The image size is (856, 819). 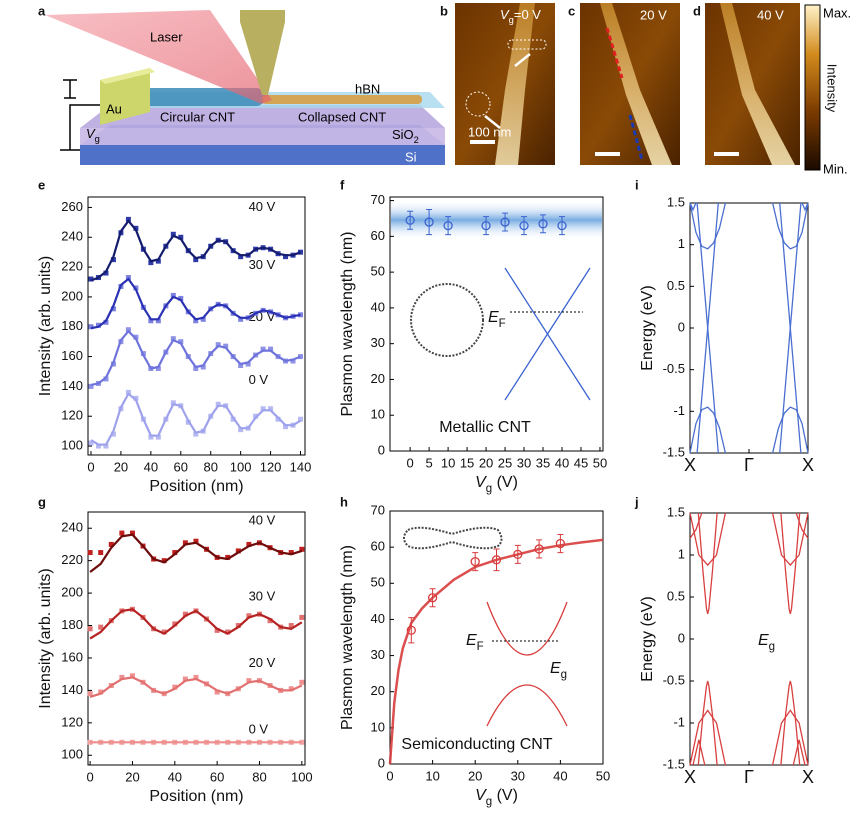 What do you see at coordinates (378, 271) in the screenshot?
I see `y-tick-label: 50` at bounding box center [378, 271].